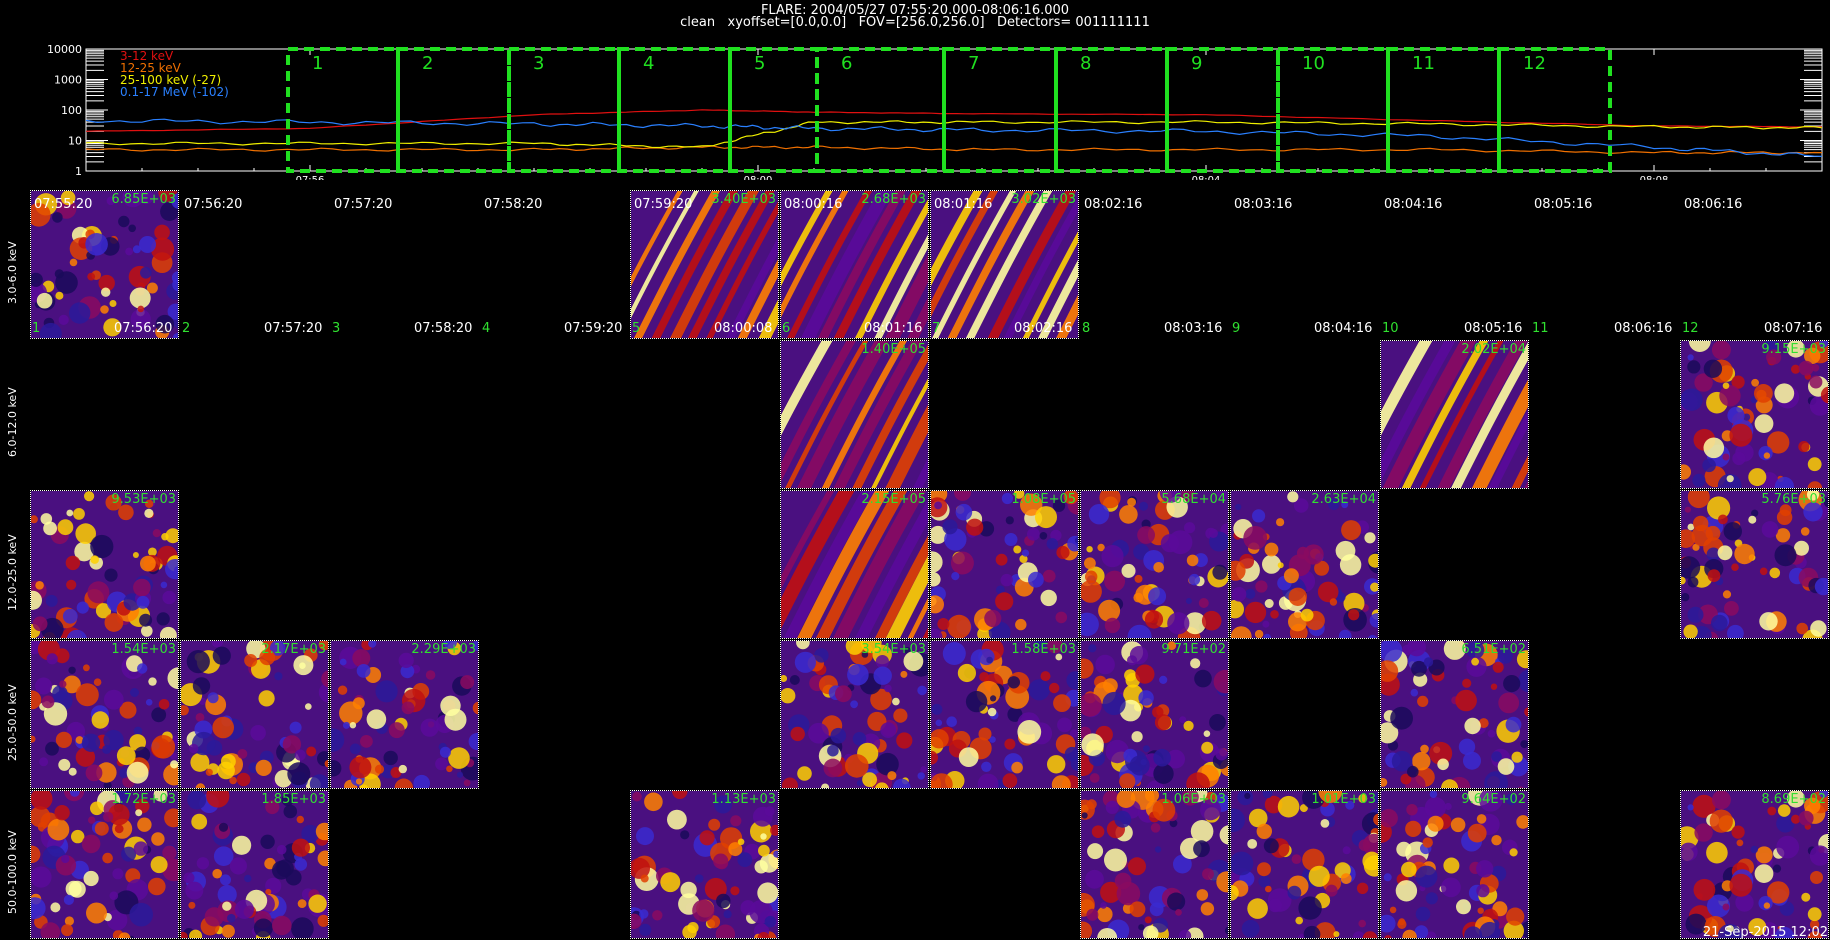 The height and width of the screenshot is (940, 1830). Describe the element at coordinates (75, 141) in the screenshot. I see `y-tick-label: 10` at that location.